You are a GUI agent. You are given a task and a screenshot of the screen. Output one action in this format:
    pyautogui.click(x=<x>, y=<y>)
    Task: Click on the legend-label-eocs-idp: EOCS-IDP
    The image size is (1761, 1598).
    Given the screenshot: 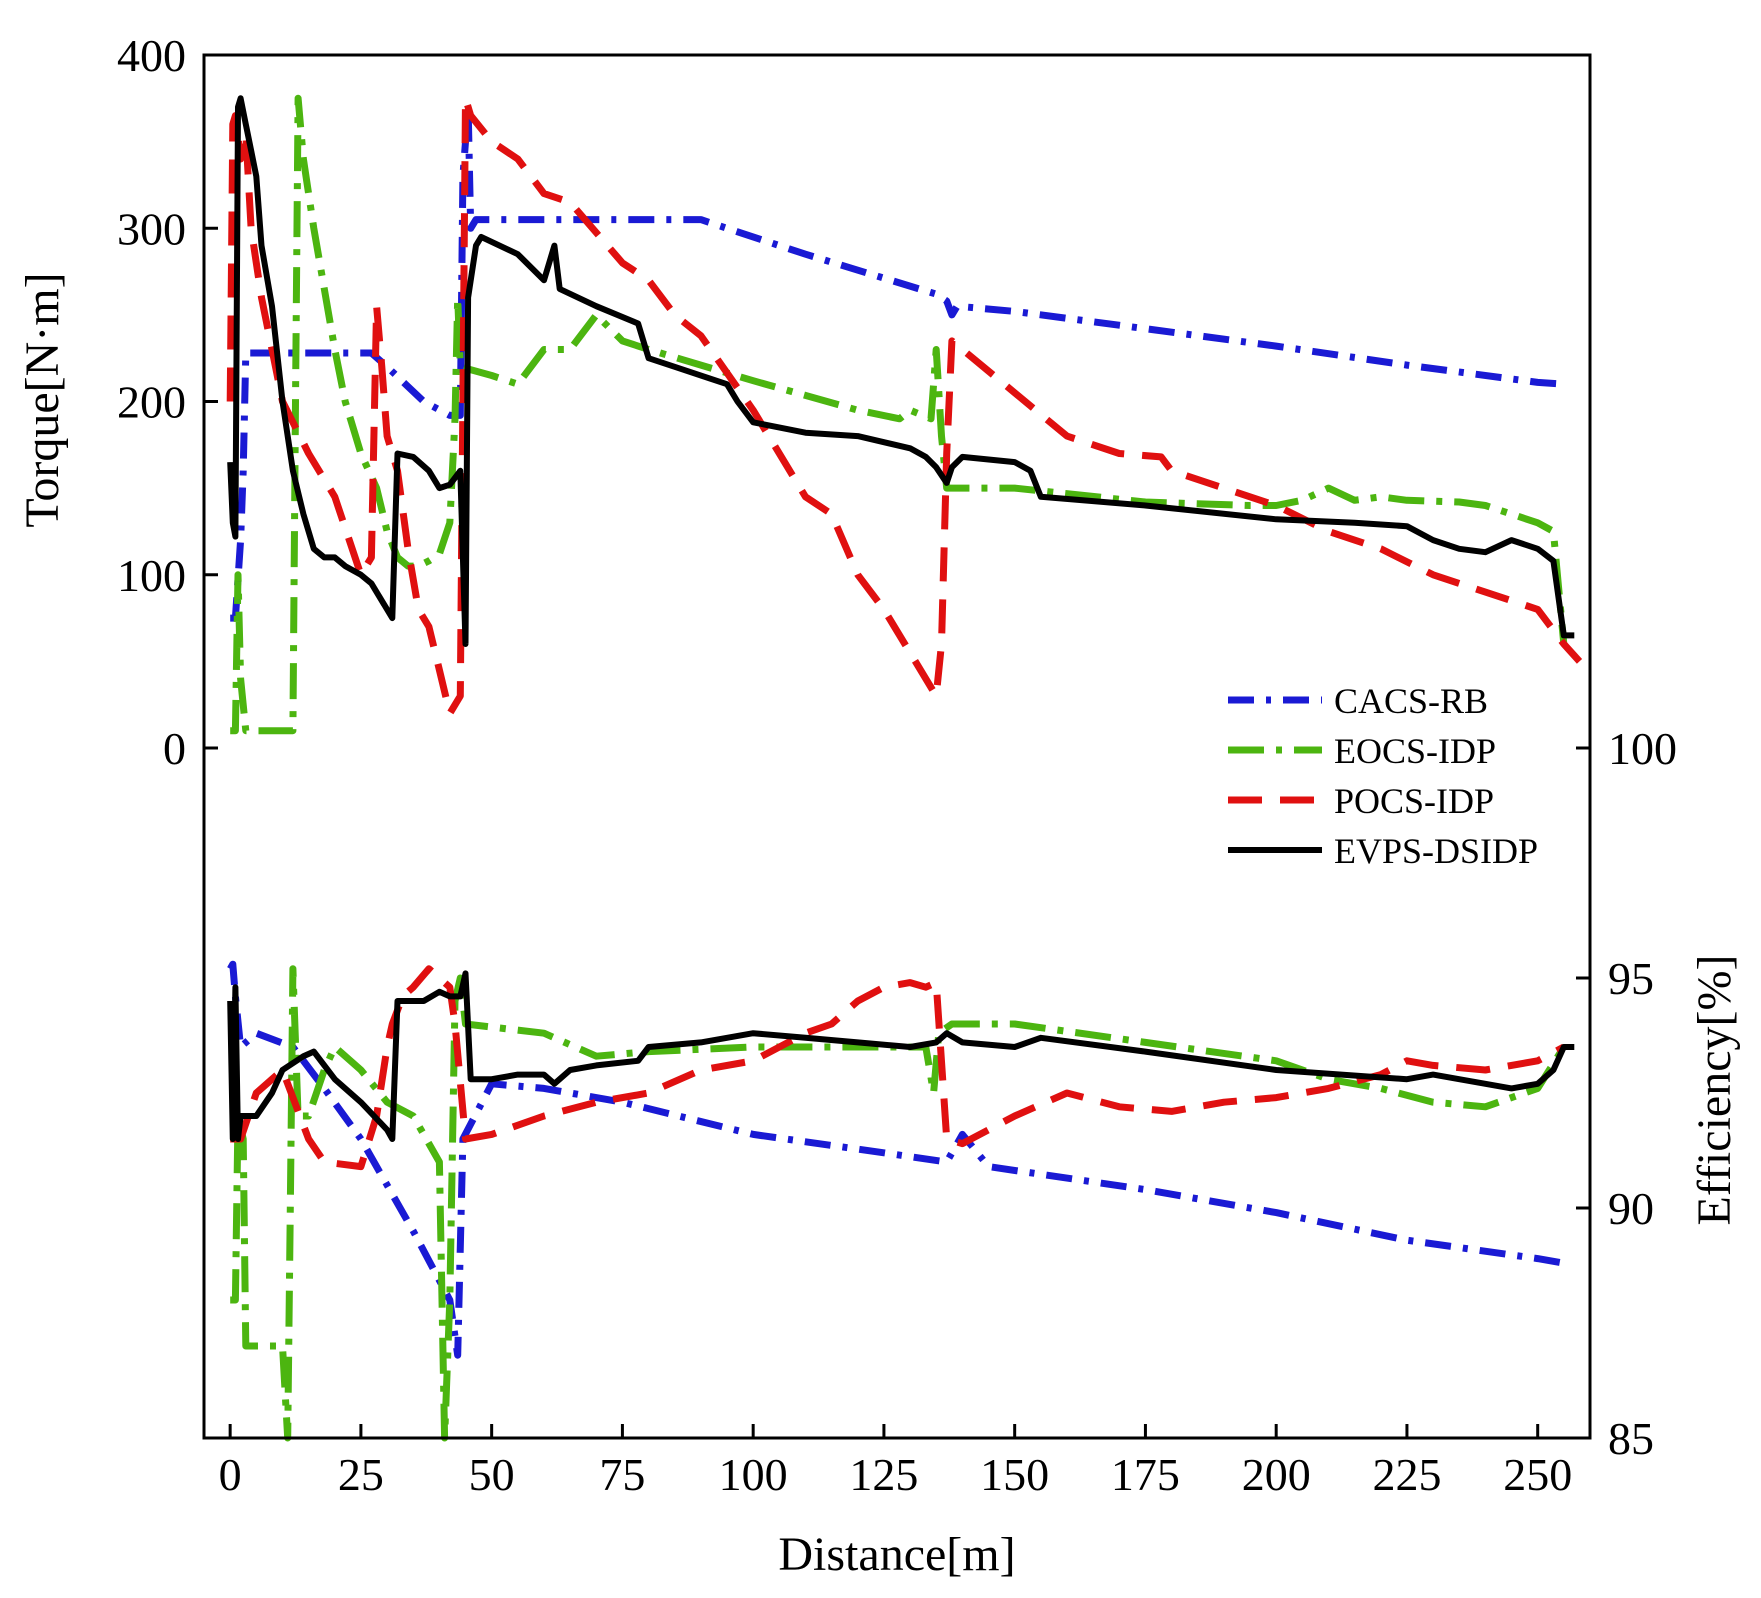 What is the action you would take?
    pyautogui.click(x=1415, y=751)
    